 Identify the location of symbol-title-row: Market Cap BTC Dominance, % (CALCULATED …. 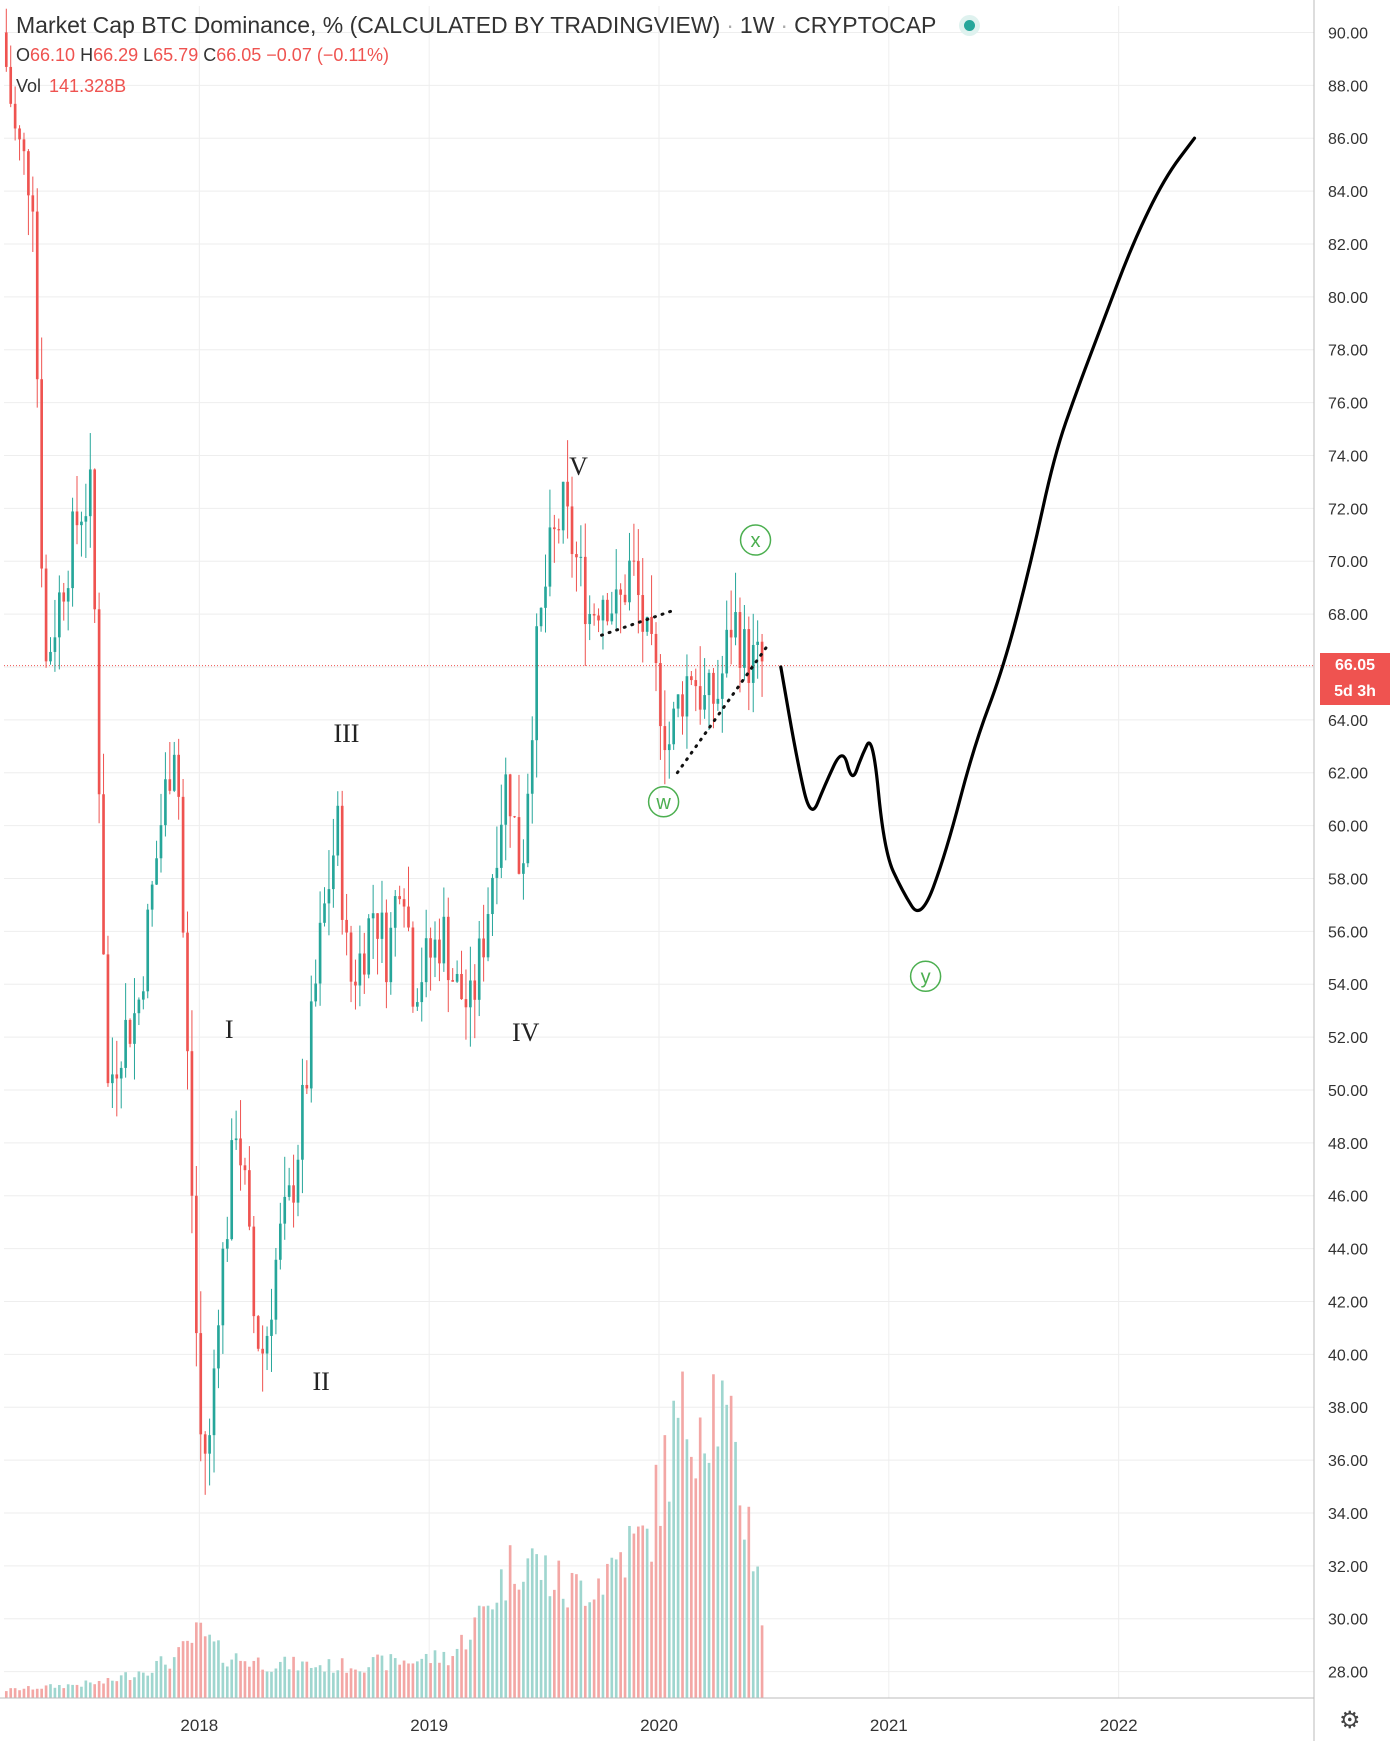
(496, 25).